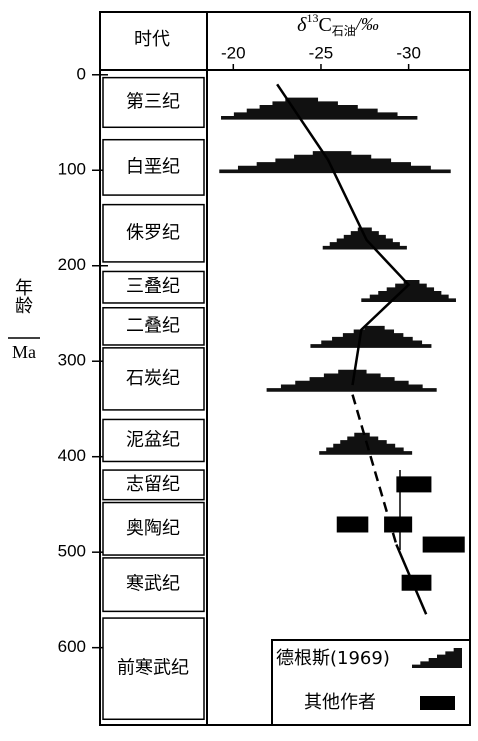  I want to click on period-label: 泥盆纪, so click(153, 439).